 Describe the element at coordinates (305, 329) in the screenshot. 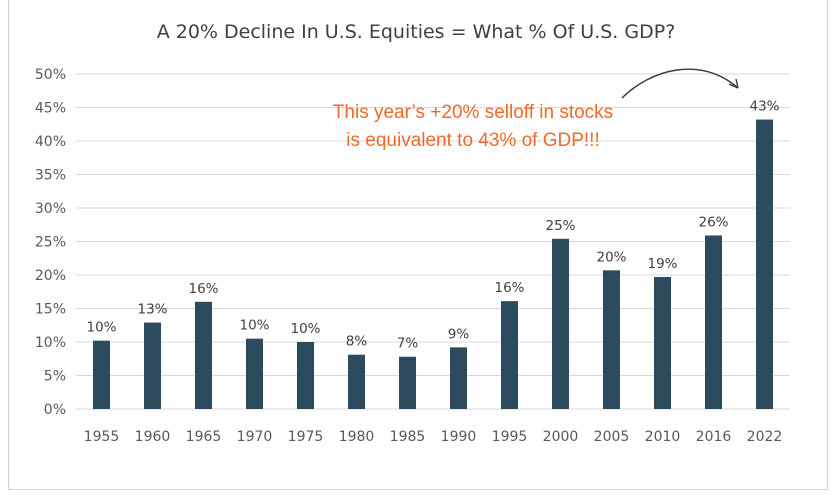

I see `data-label-1975: 10%` at that location.